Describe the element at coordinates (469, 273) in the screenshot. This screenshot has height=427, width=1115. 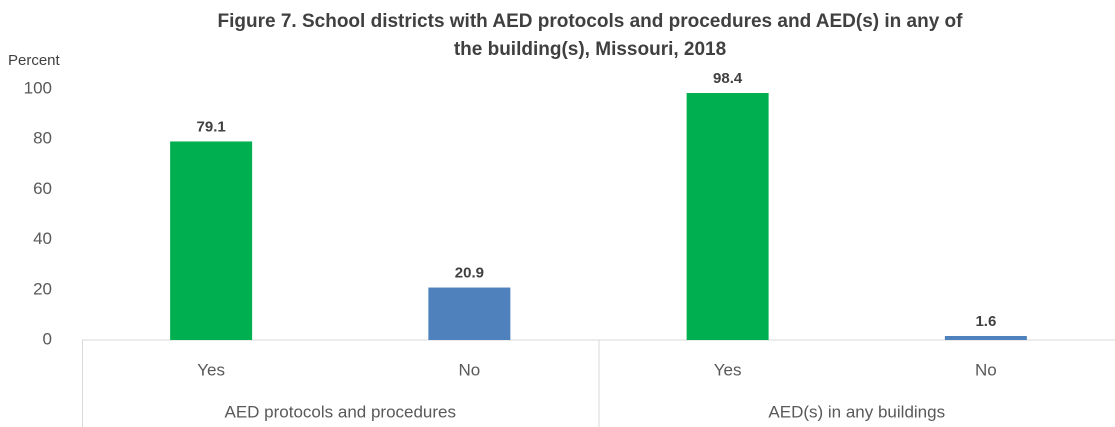
I see `data-label: 20.9` at that location.